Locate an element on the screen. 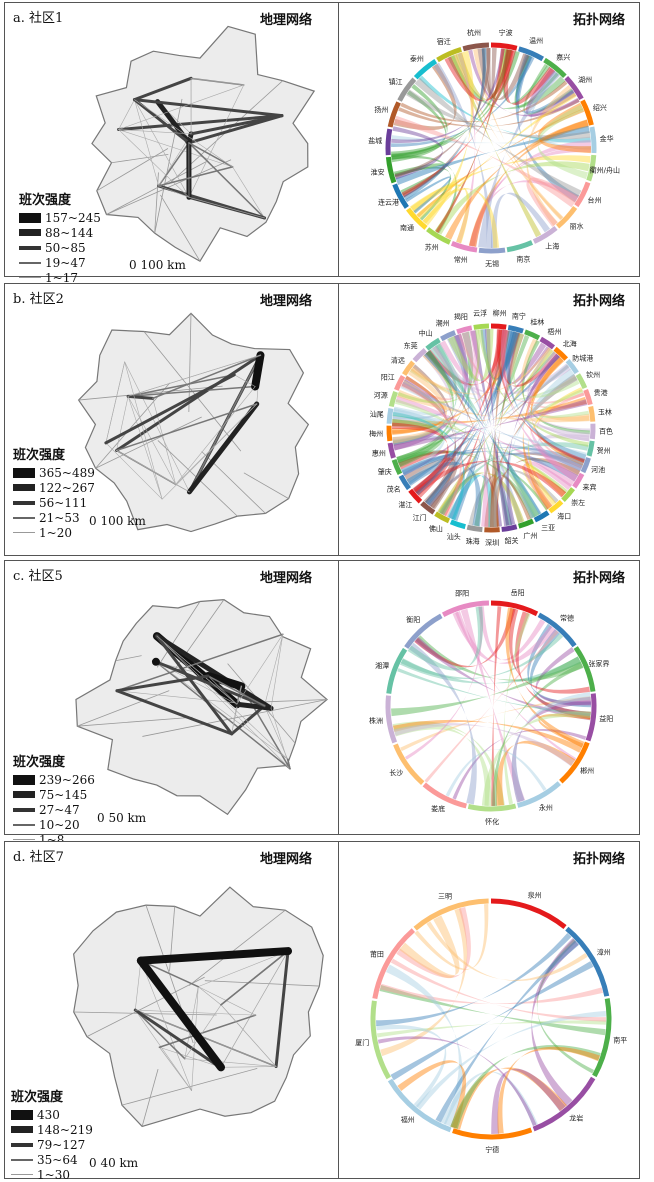  chord-node-label: 江门 is located at coordinates (420, 517).